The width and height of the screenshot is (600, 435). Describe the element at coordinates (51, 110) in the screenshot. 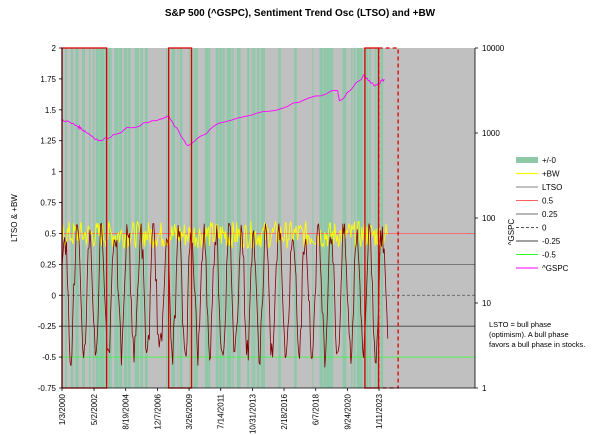

I see `y-tick-label: 1.5` at that location.